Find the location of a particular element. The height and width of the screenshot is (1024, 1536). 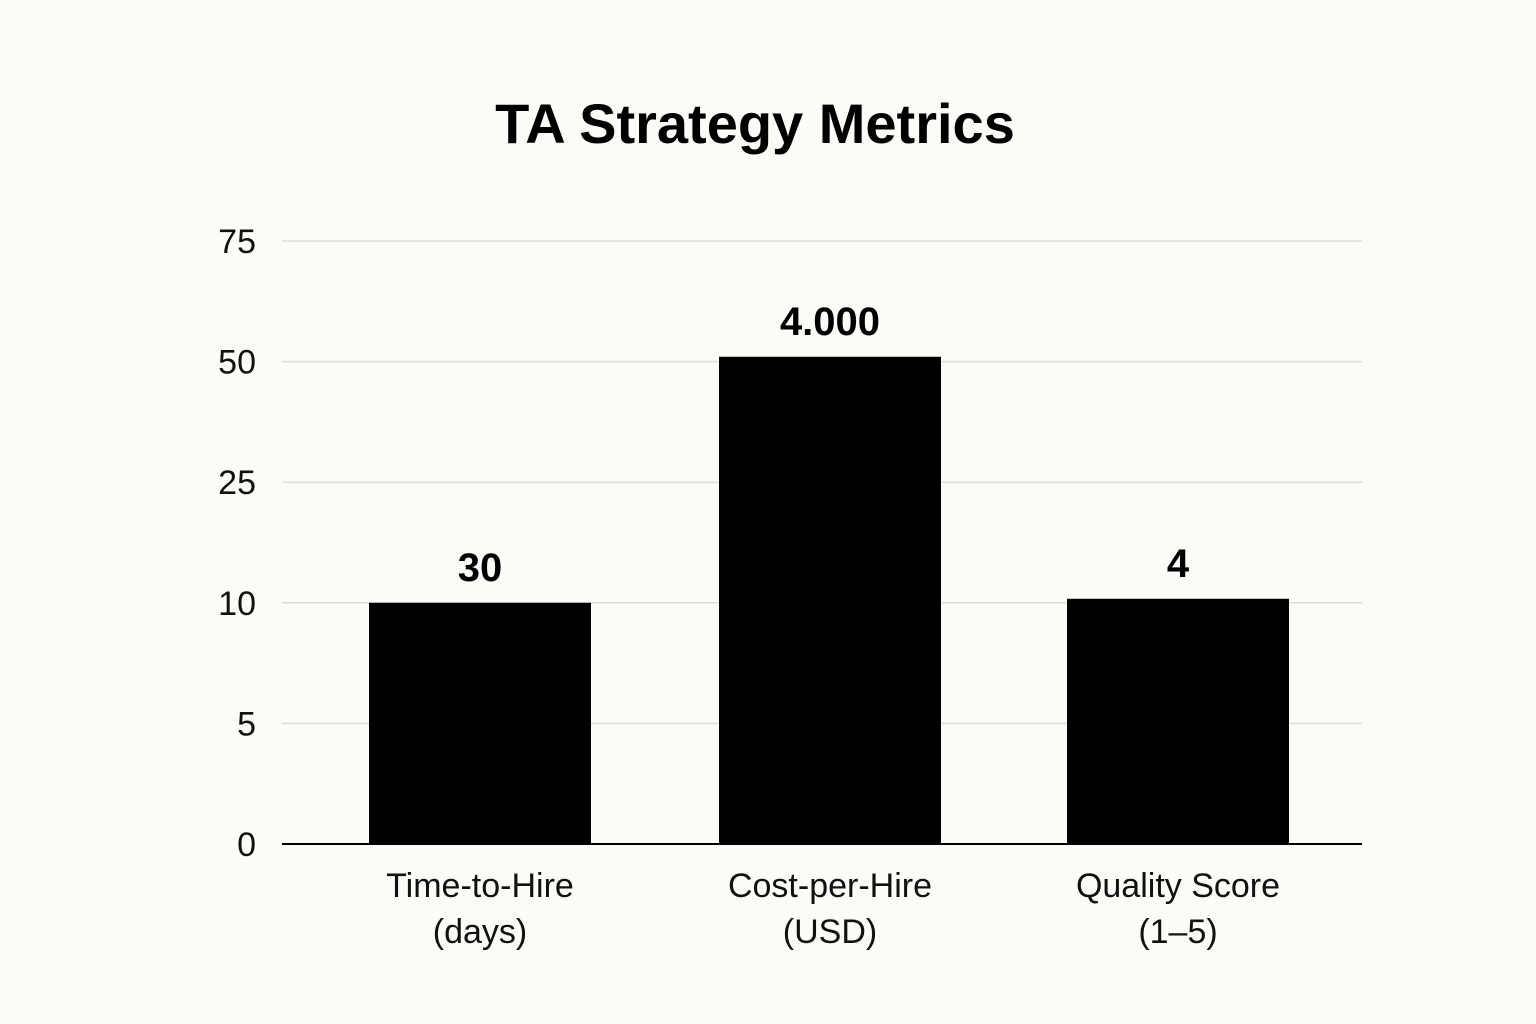

value-labels: 30 4.000 4 is located at coordinates (824, 445).